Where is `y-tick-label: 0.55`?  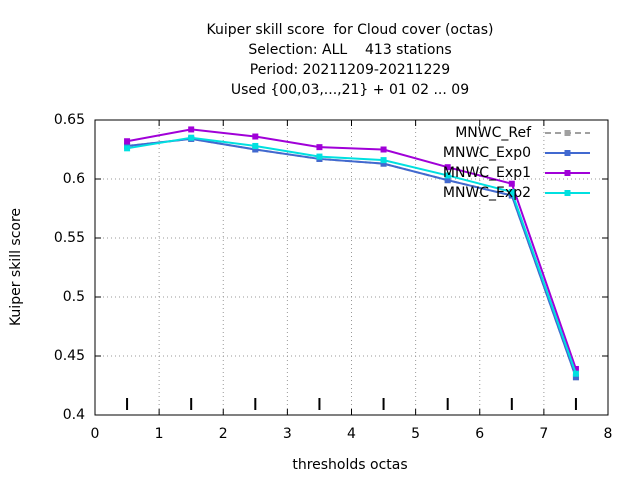
y-tick-label: 0.55 is located at coordinates (69, 238).